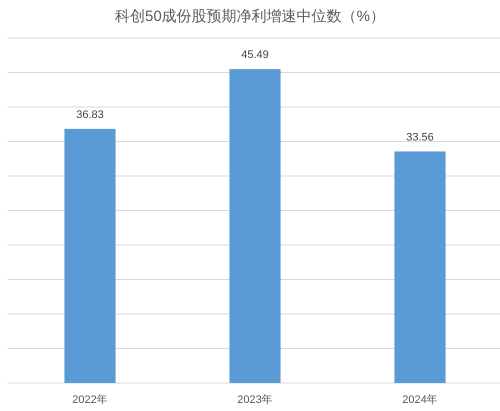 The height and width of the screenshot is (411, 500). I want to click on x-label: 2024年, so click(420, 400).